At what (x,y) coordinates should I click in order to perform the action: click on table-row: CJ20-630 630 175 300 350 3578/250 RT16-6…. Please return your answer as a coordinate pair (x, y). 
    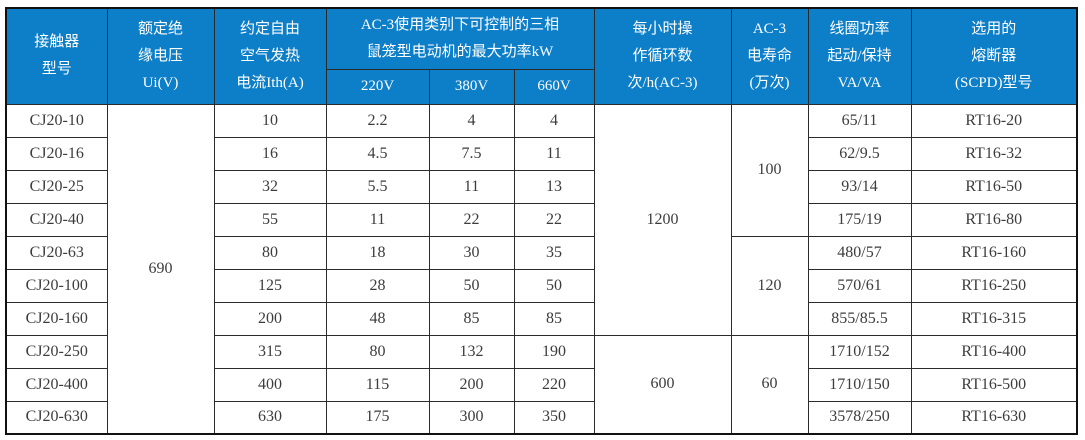
    Looking at the image, I should click on (541, 417).